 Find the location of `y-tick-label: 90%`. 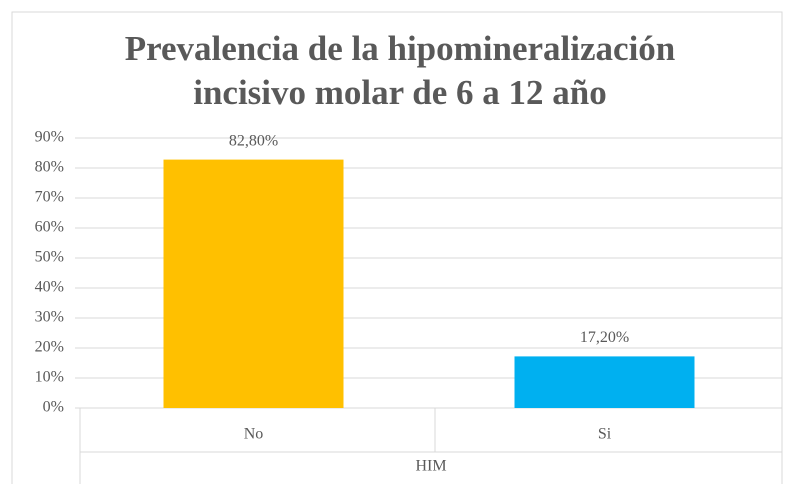

y-tick-label: 90% is located at coordinates (49, 137).